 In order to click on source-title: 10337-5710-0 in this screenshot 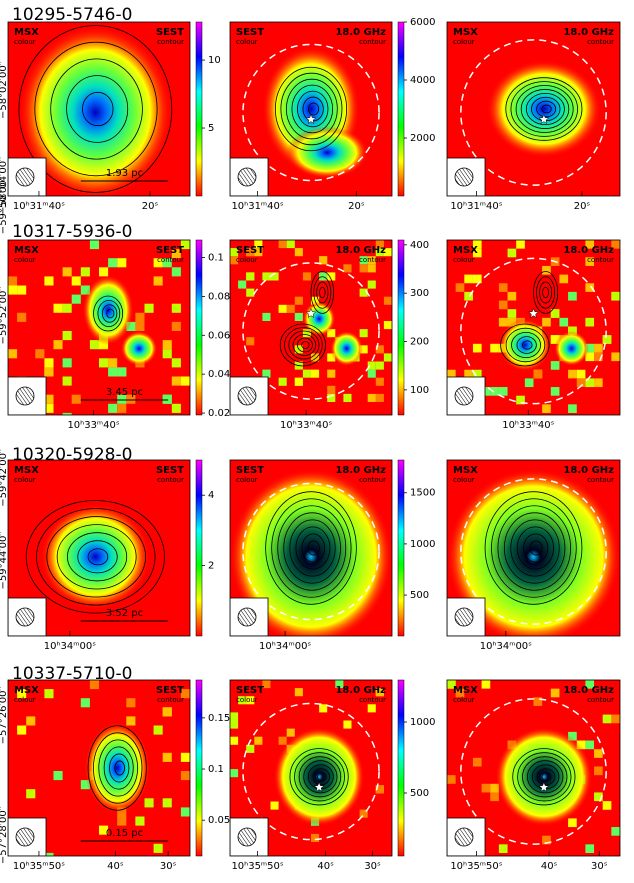, I will do `click(72, 674)`.